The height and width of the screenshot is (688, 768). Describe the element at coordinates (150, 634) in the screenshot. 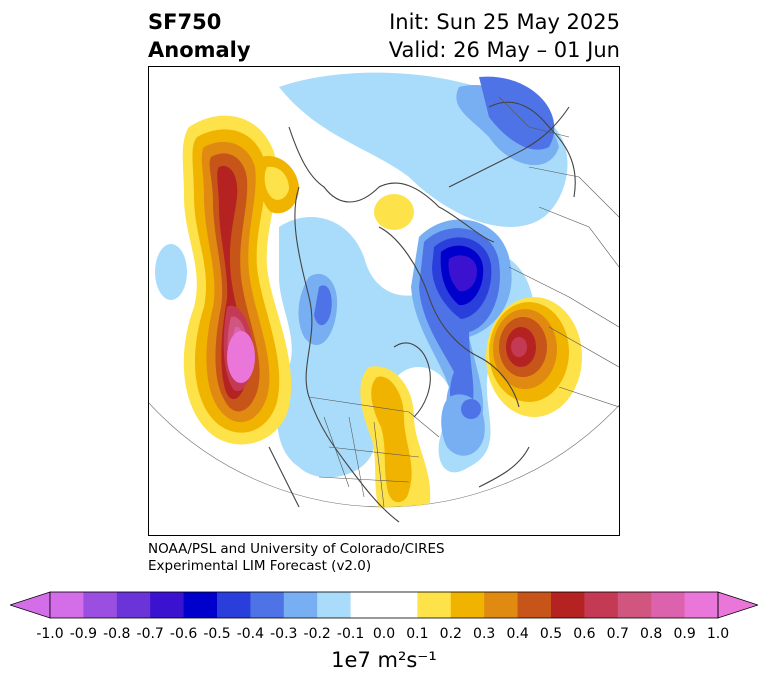

I see `colorbar-tick-label: -0.7` at that location.